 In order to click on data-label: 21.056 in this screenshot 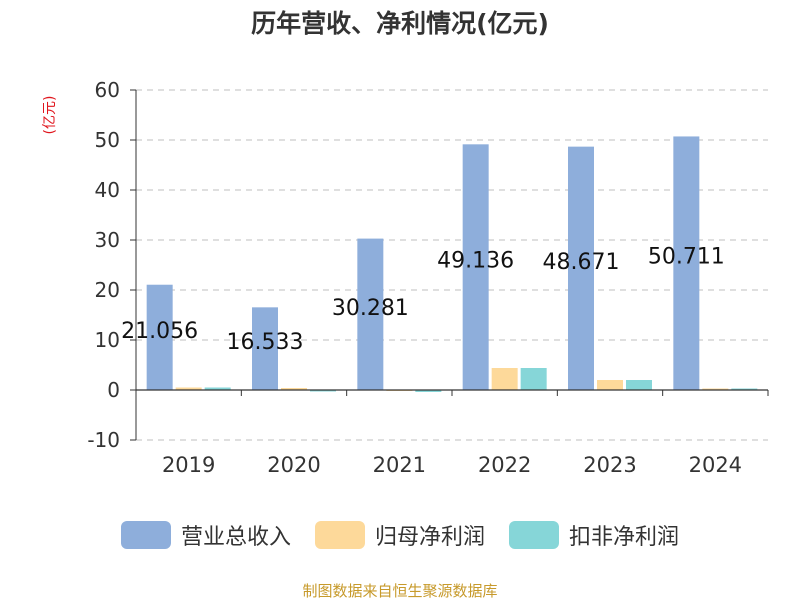, I will do `click(159, 331)`.